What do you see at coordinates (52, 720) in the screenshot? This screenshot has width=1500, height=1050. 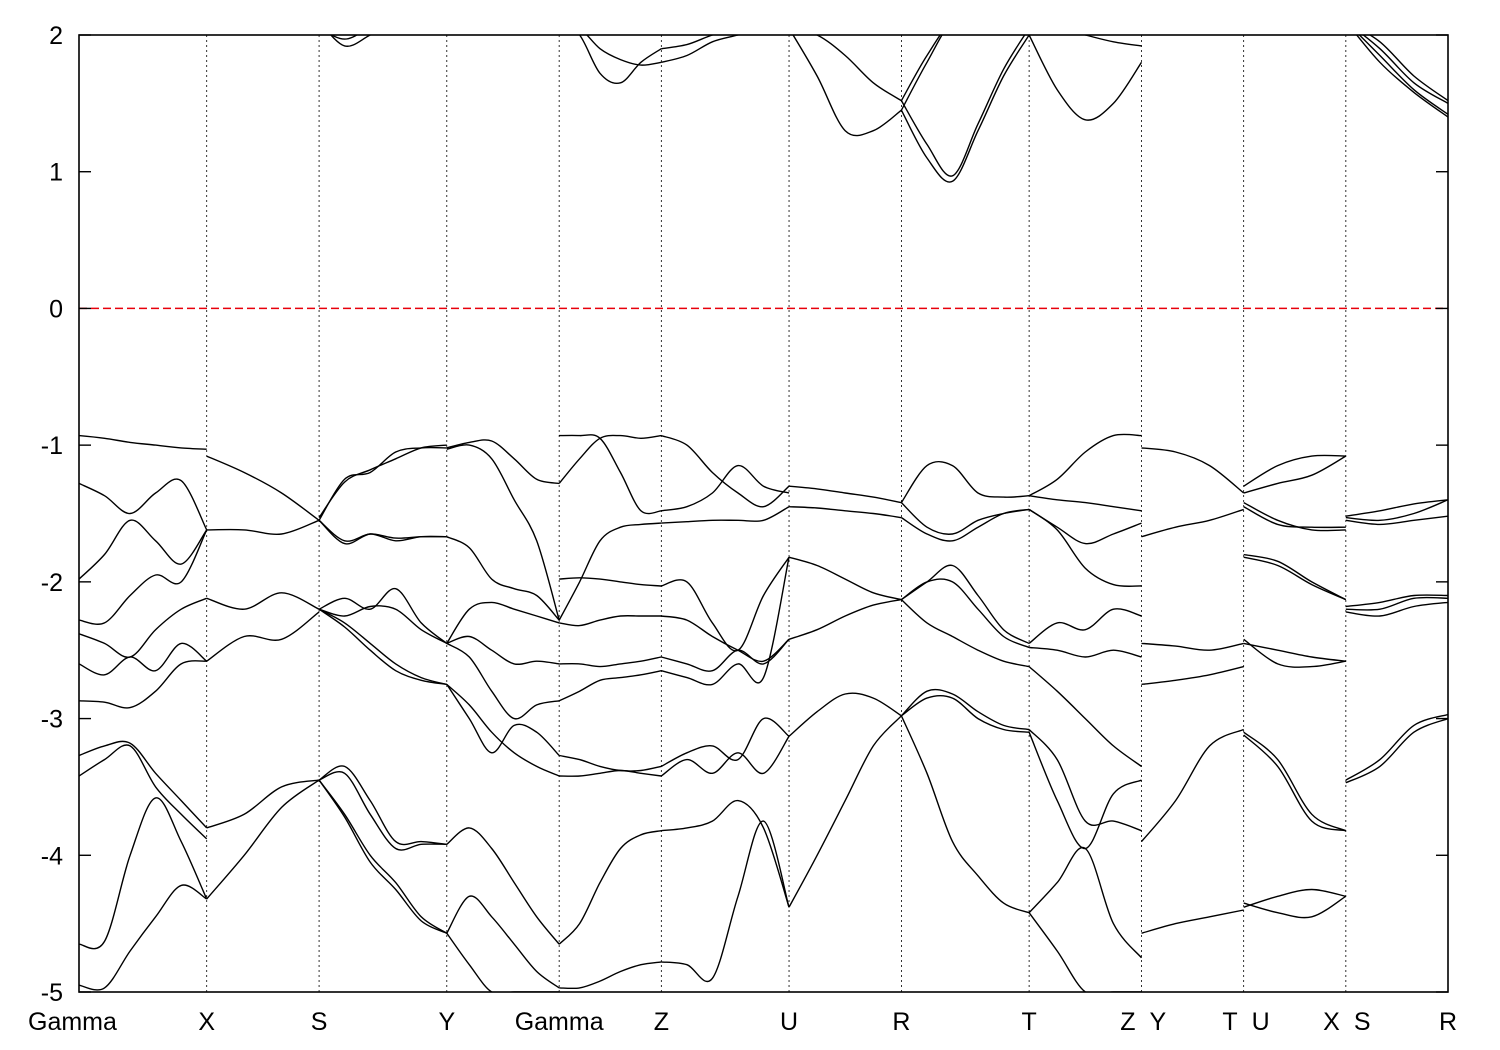 I see `y-tick-label: -3` at bounding box center [52, 720].